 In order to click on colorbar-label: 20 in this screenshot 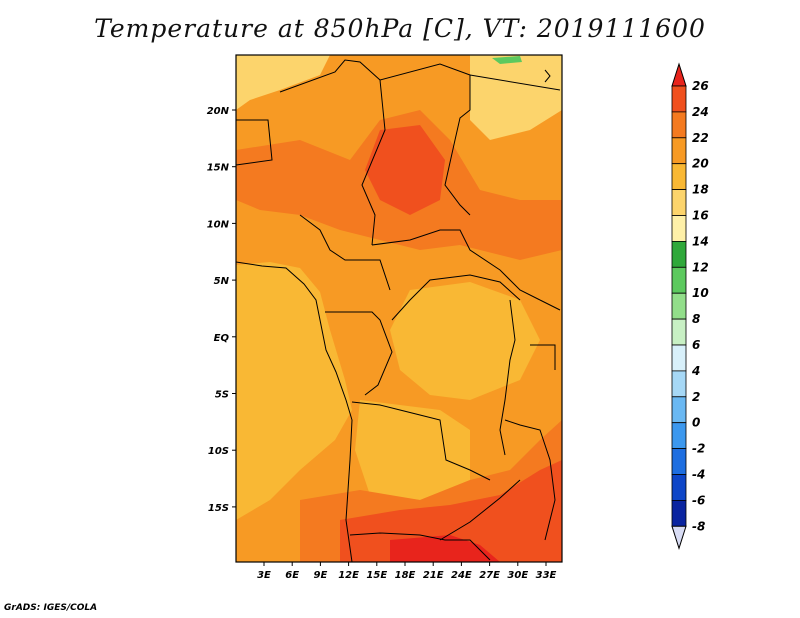, I will do `click(700, 164)`.